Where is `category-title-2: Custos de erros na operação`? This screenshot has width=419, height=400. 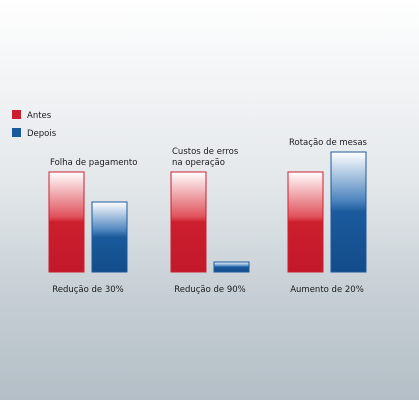
category-title-2: Custos de erros na operação is located at coordinates (205, 157).